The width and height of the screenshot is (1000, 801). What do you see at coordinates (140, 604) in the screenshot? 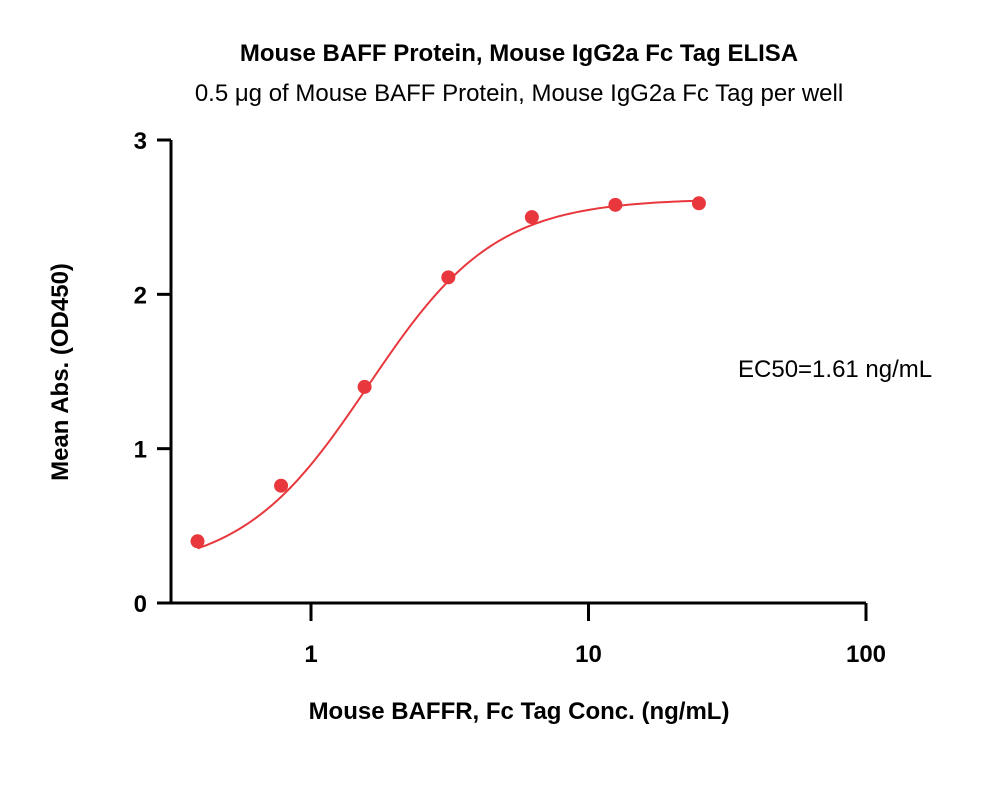
I see `y-tick-label: 0` at bounding box center [140, 604].